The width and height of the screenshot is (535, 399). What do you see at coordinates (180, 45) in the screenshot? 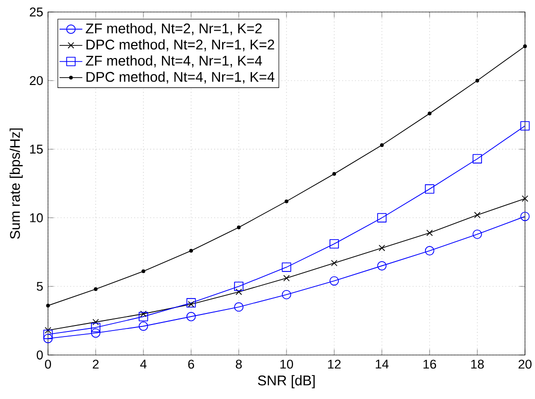
I see `legend-label: DPC method, Nt=2, Nr=1, K=2` at bounding box center [180, 45].